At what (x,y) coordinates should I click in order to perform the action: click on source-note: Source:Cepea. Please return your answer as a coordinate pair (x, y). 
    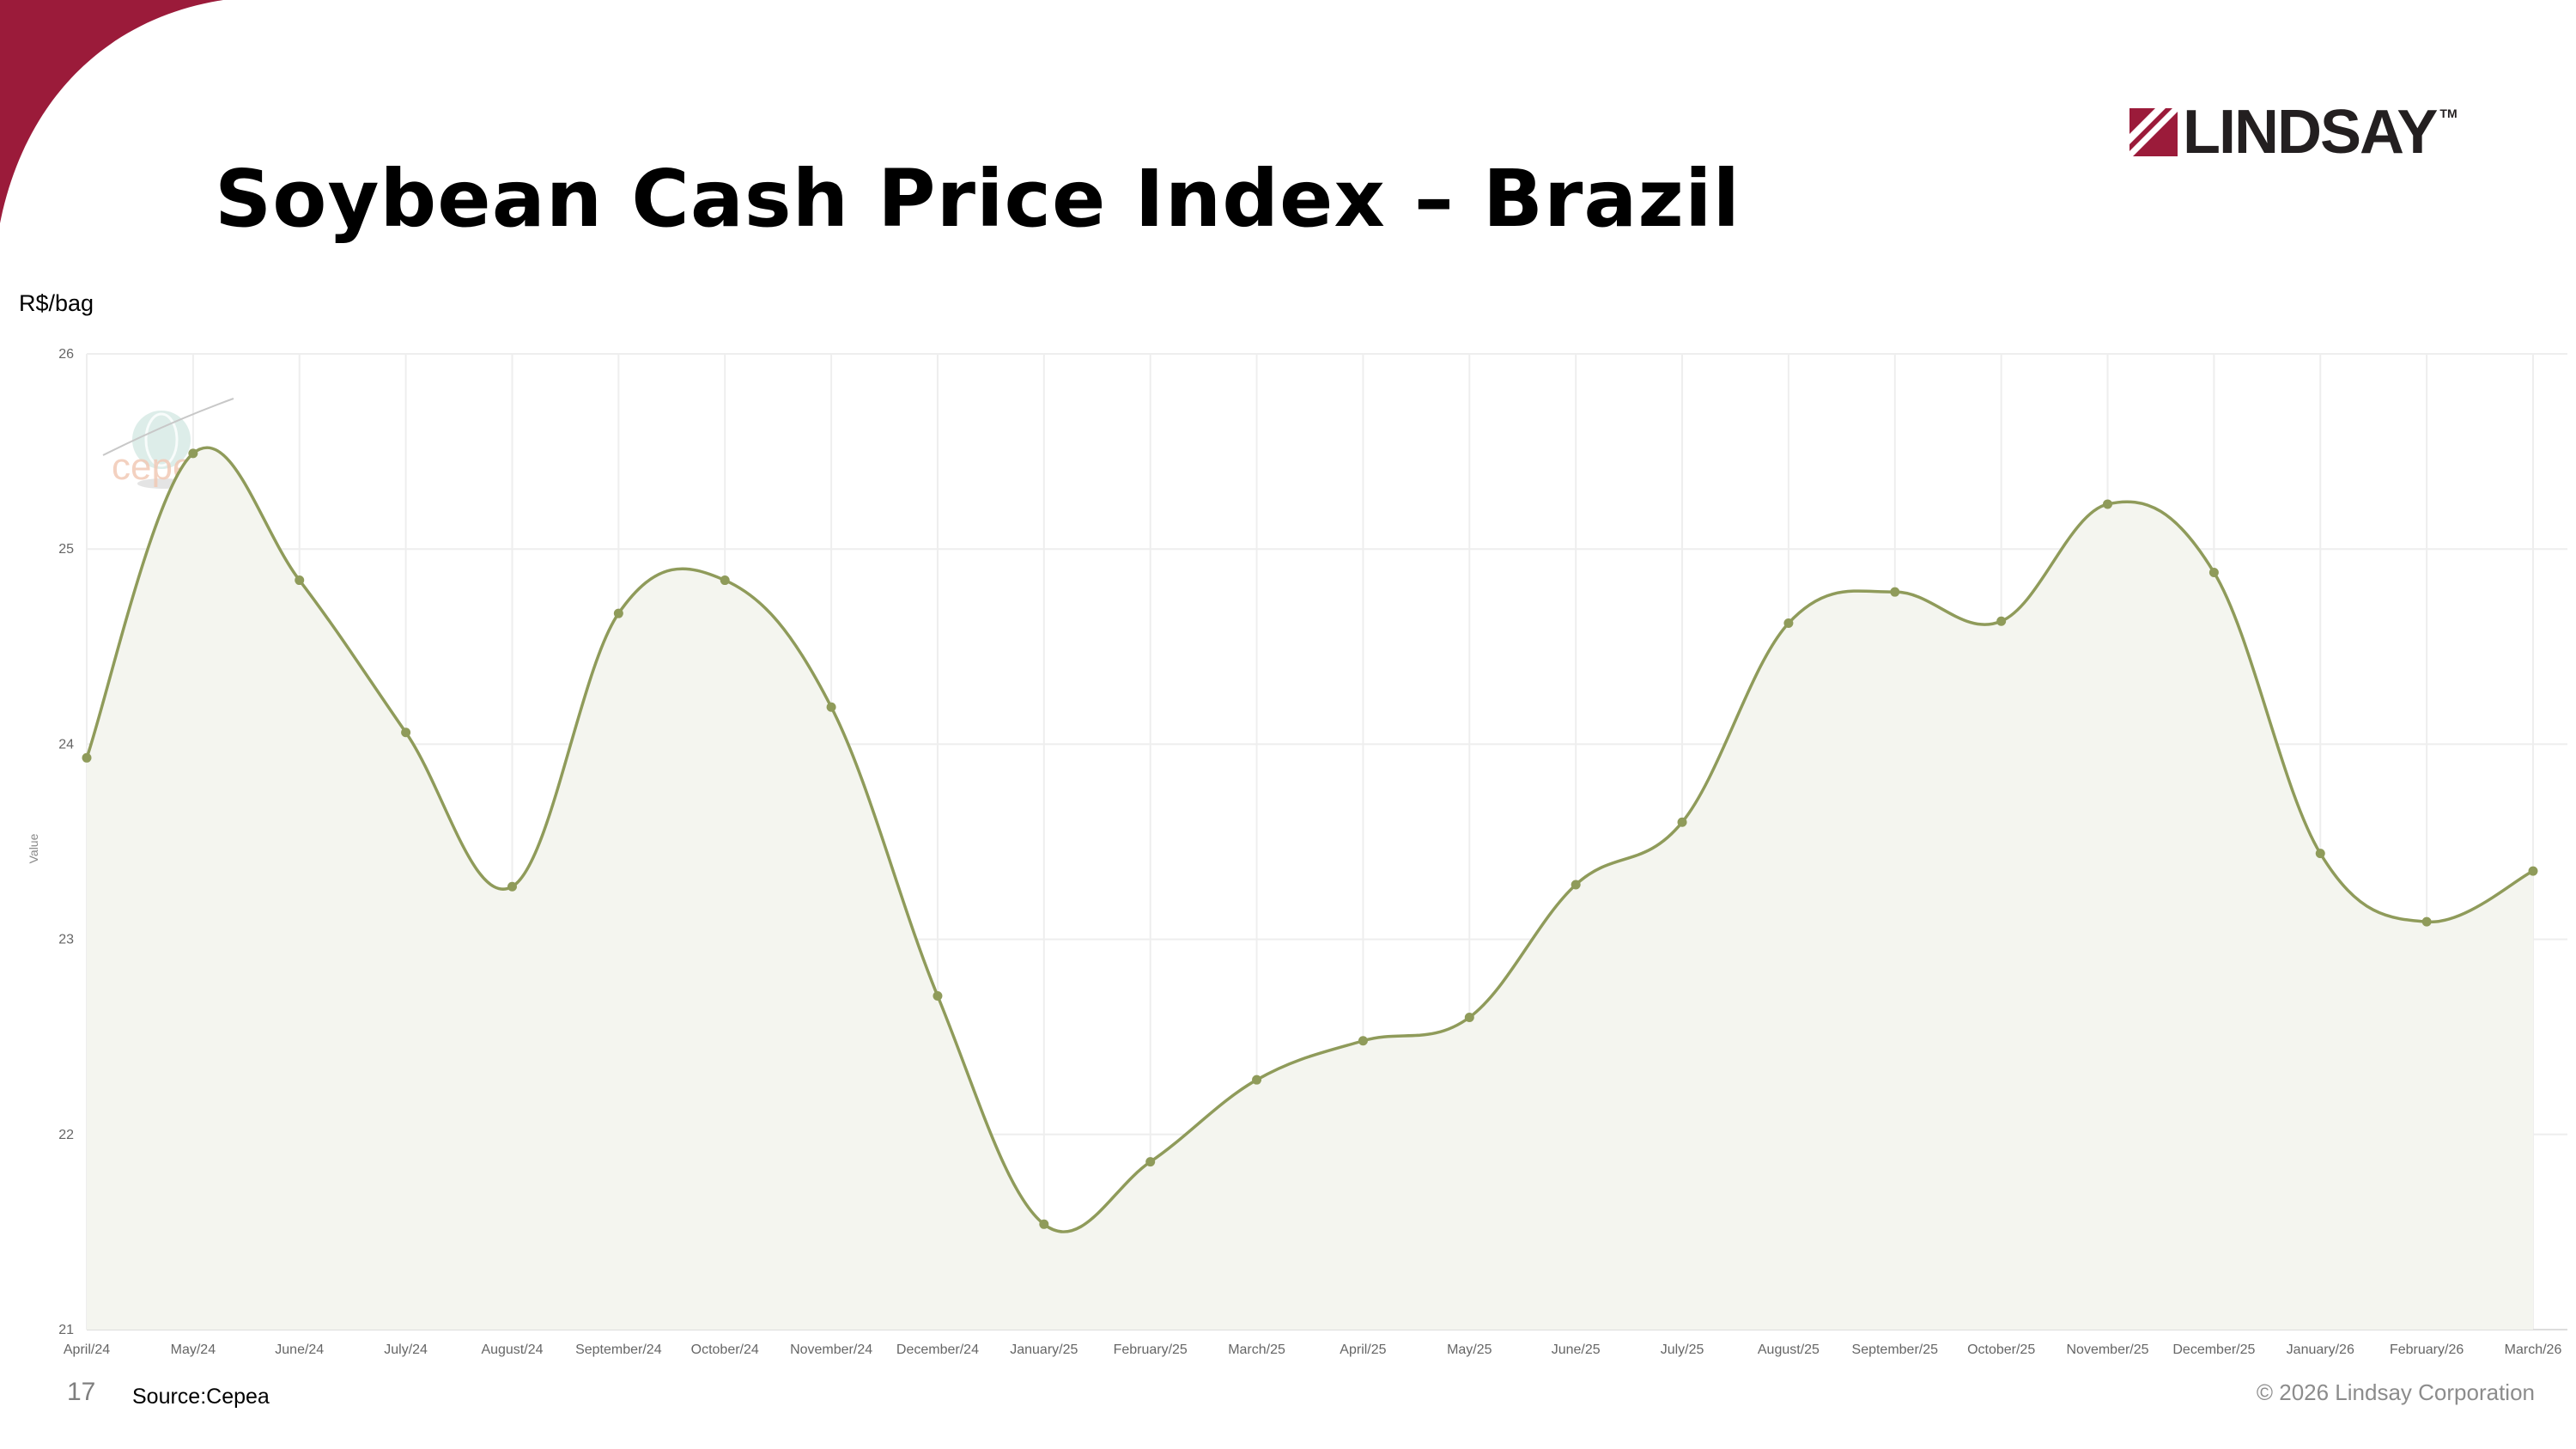
    Looking at the image, I should click on (201, 1397).